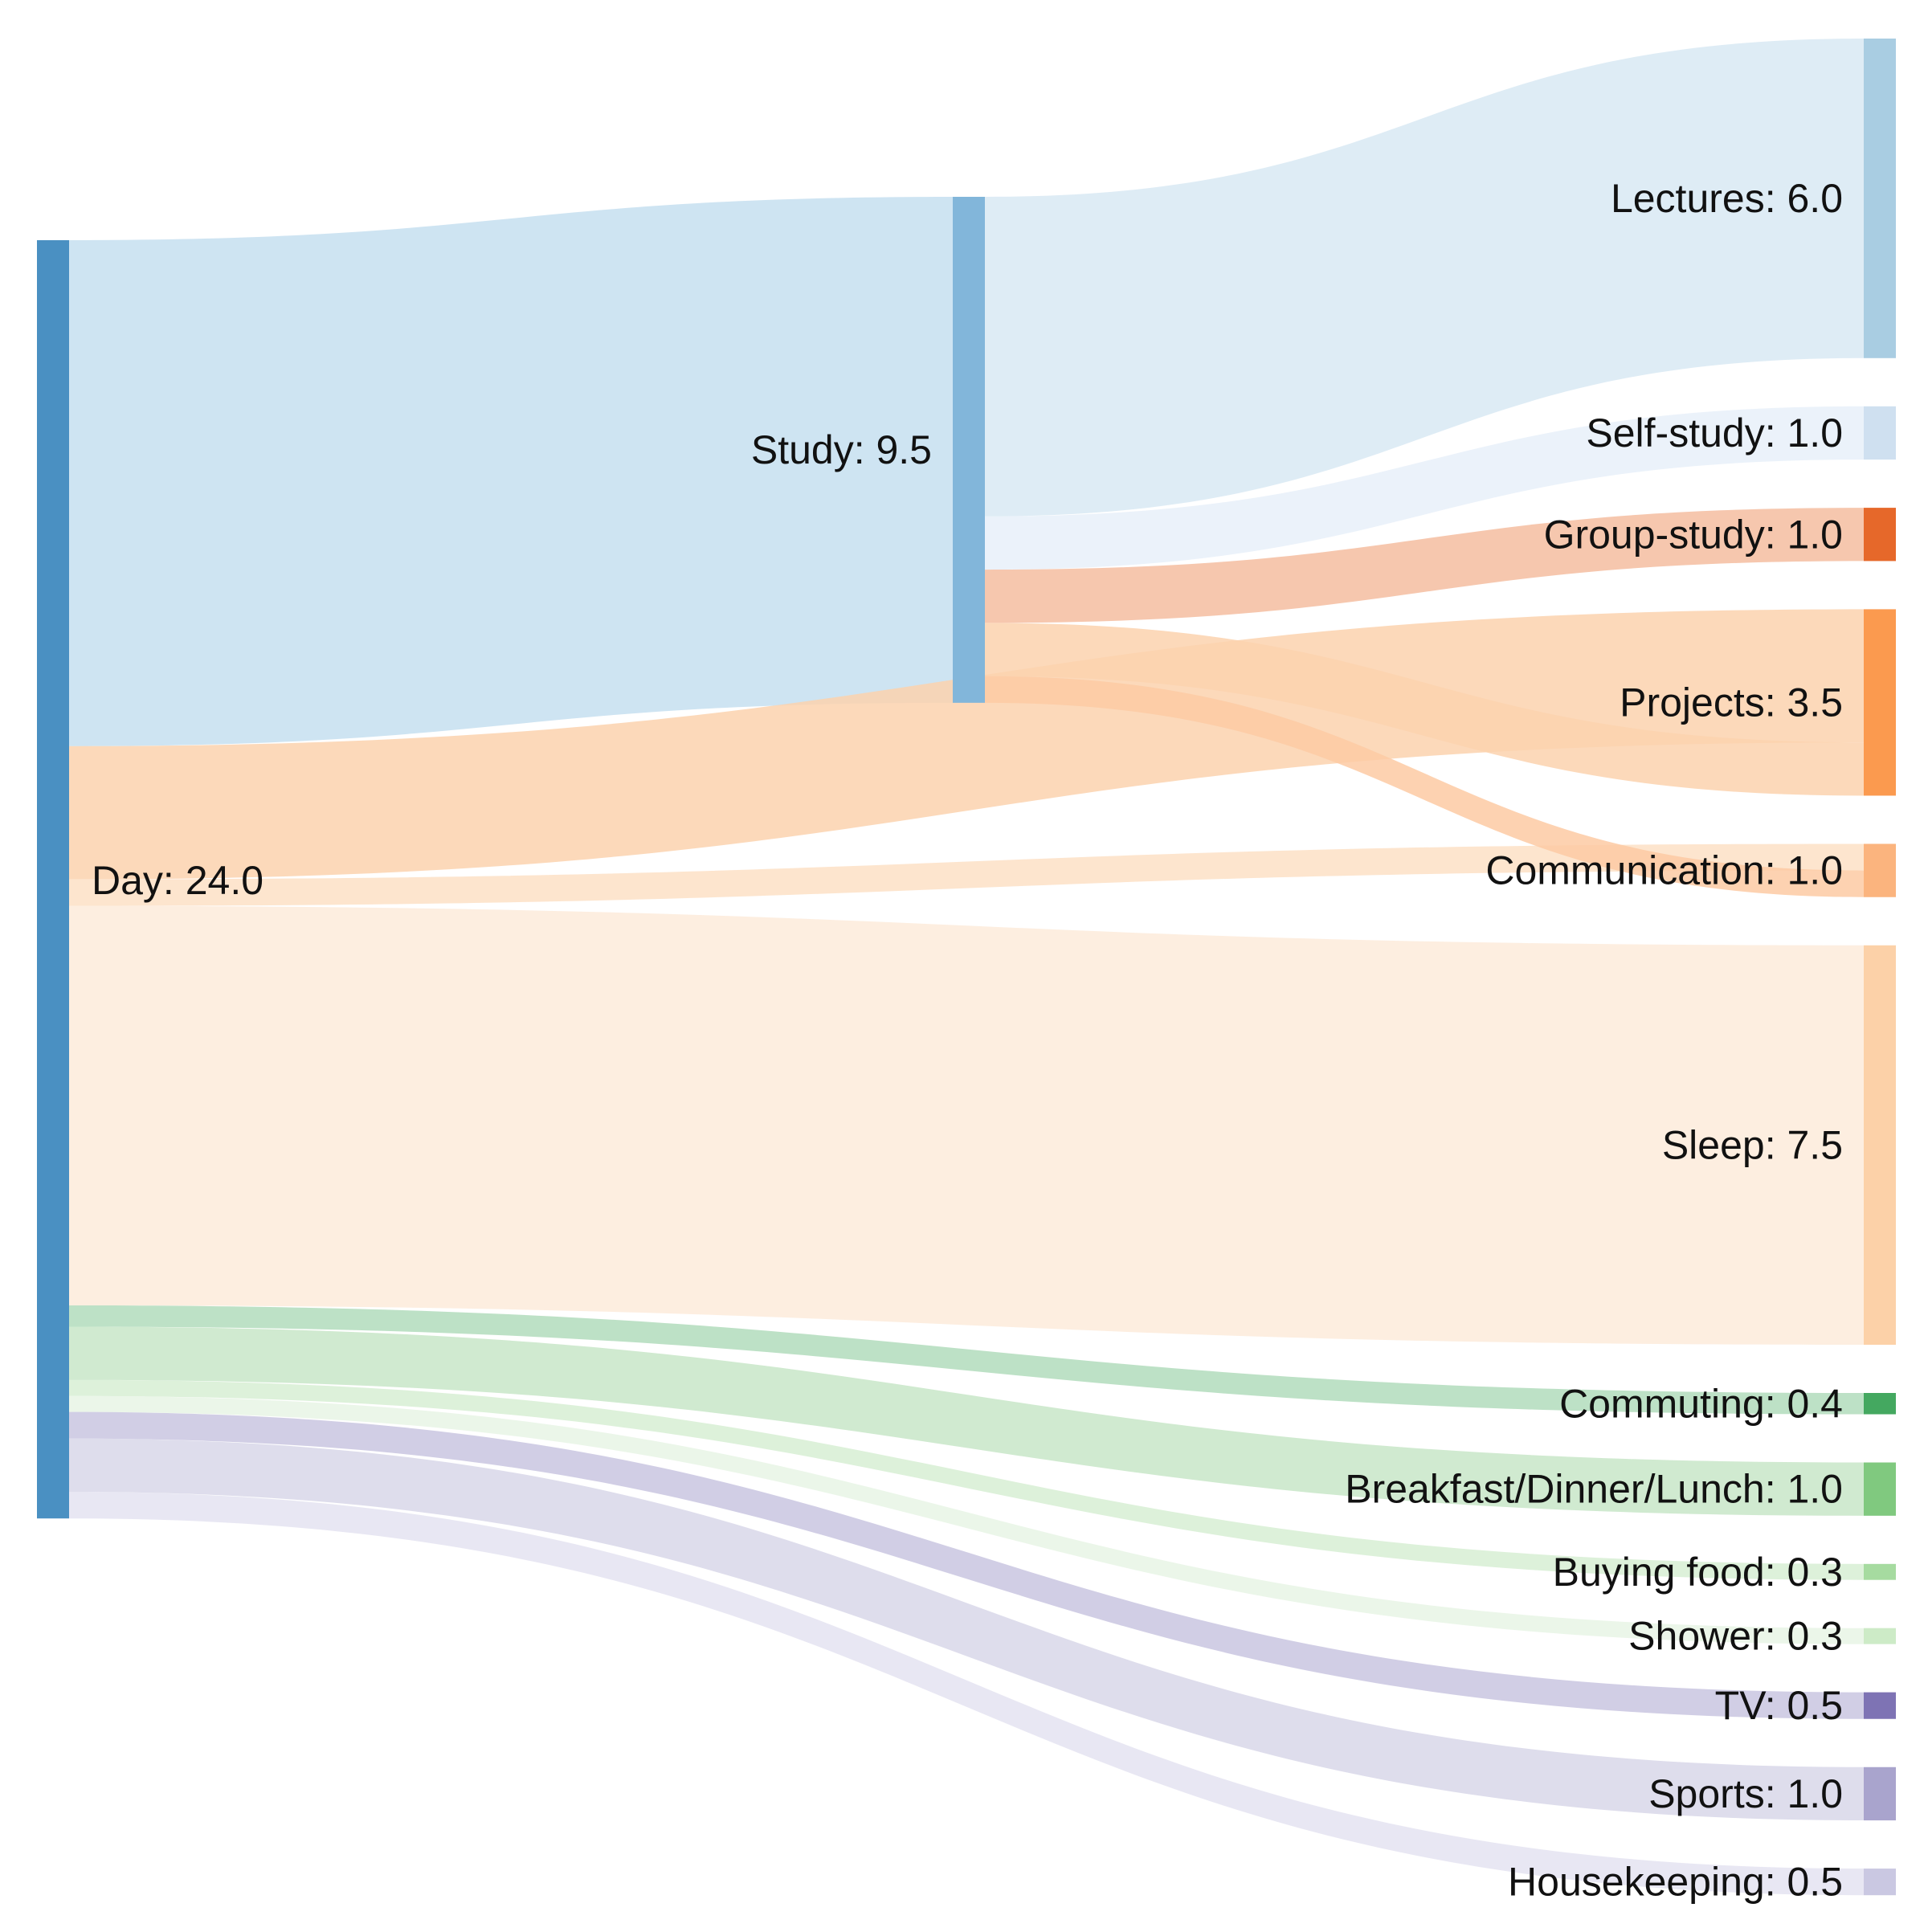 The height and width of the screenshot is (1932, 1928). Describe the element at coordinates (1715, 432) in the screenshot. I see `label-selfstudy: Self-study: 1.0` at that location.